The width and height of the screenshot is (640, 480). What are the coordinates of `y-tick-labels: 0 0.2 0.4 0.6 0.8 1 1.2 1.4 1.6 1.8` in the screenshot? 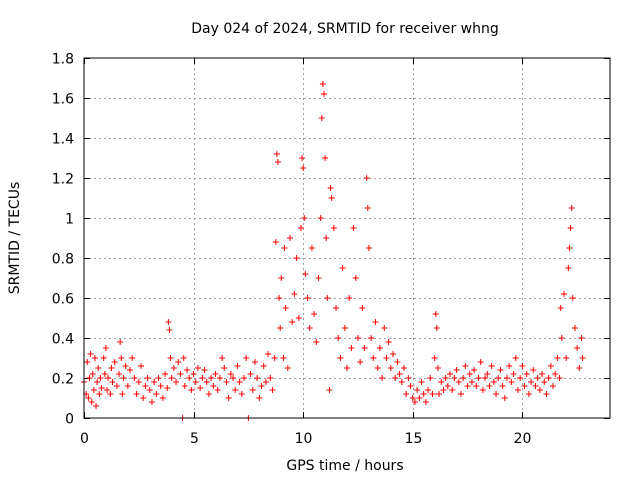 It's located at (63, 240).